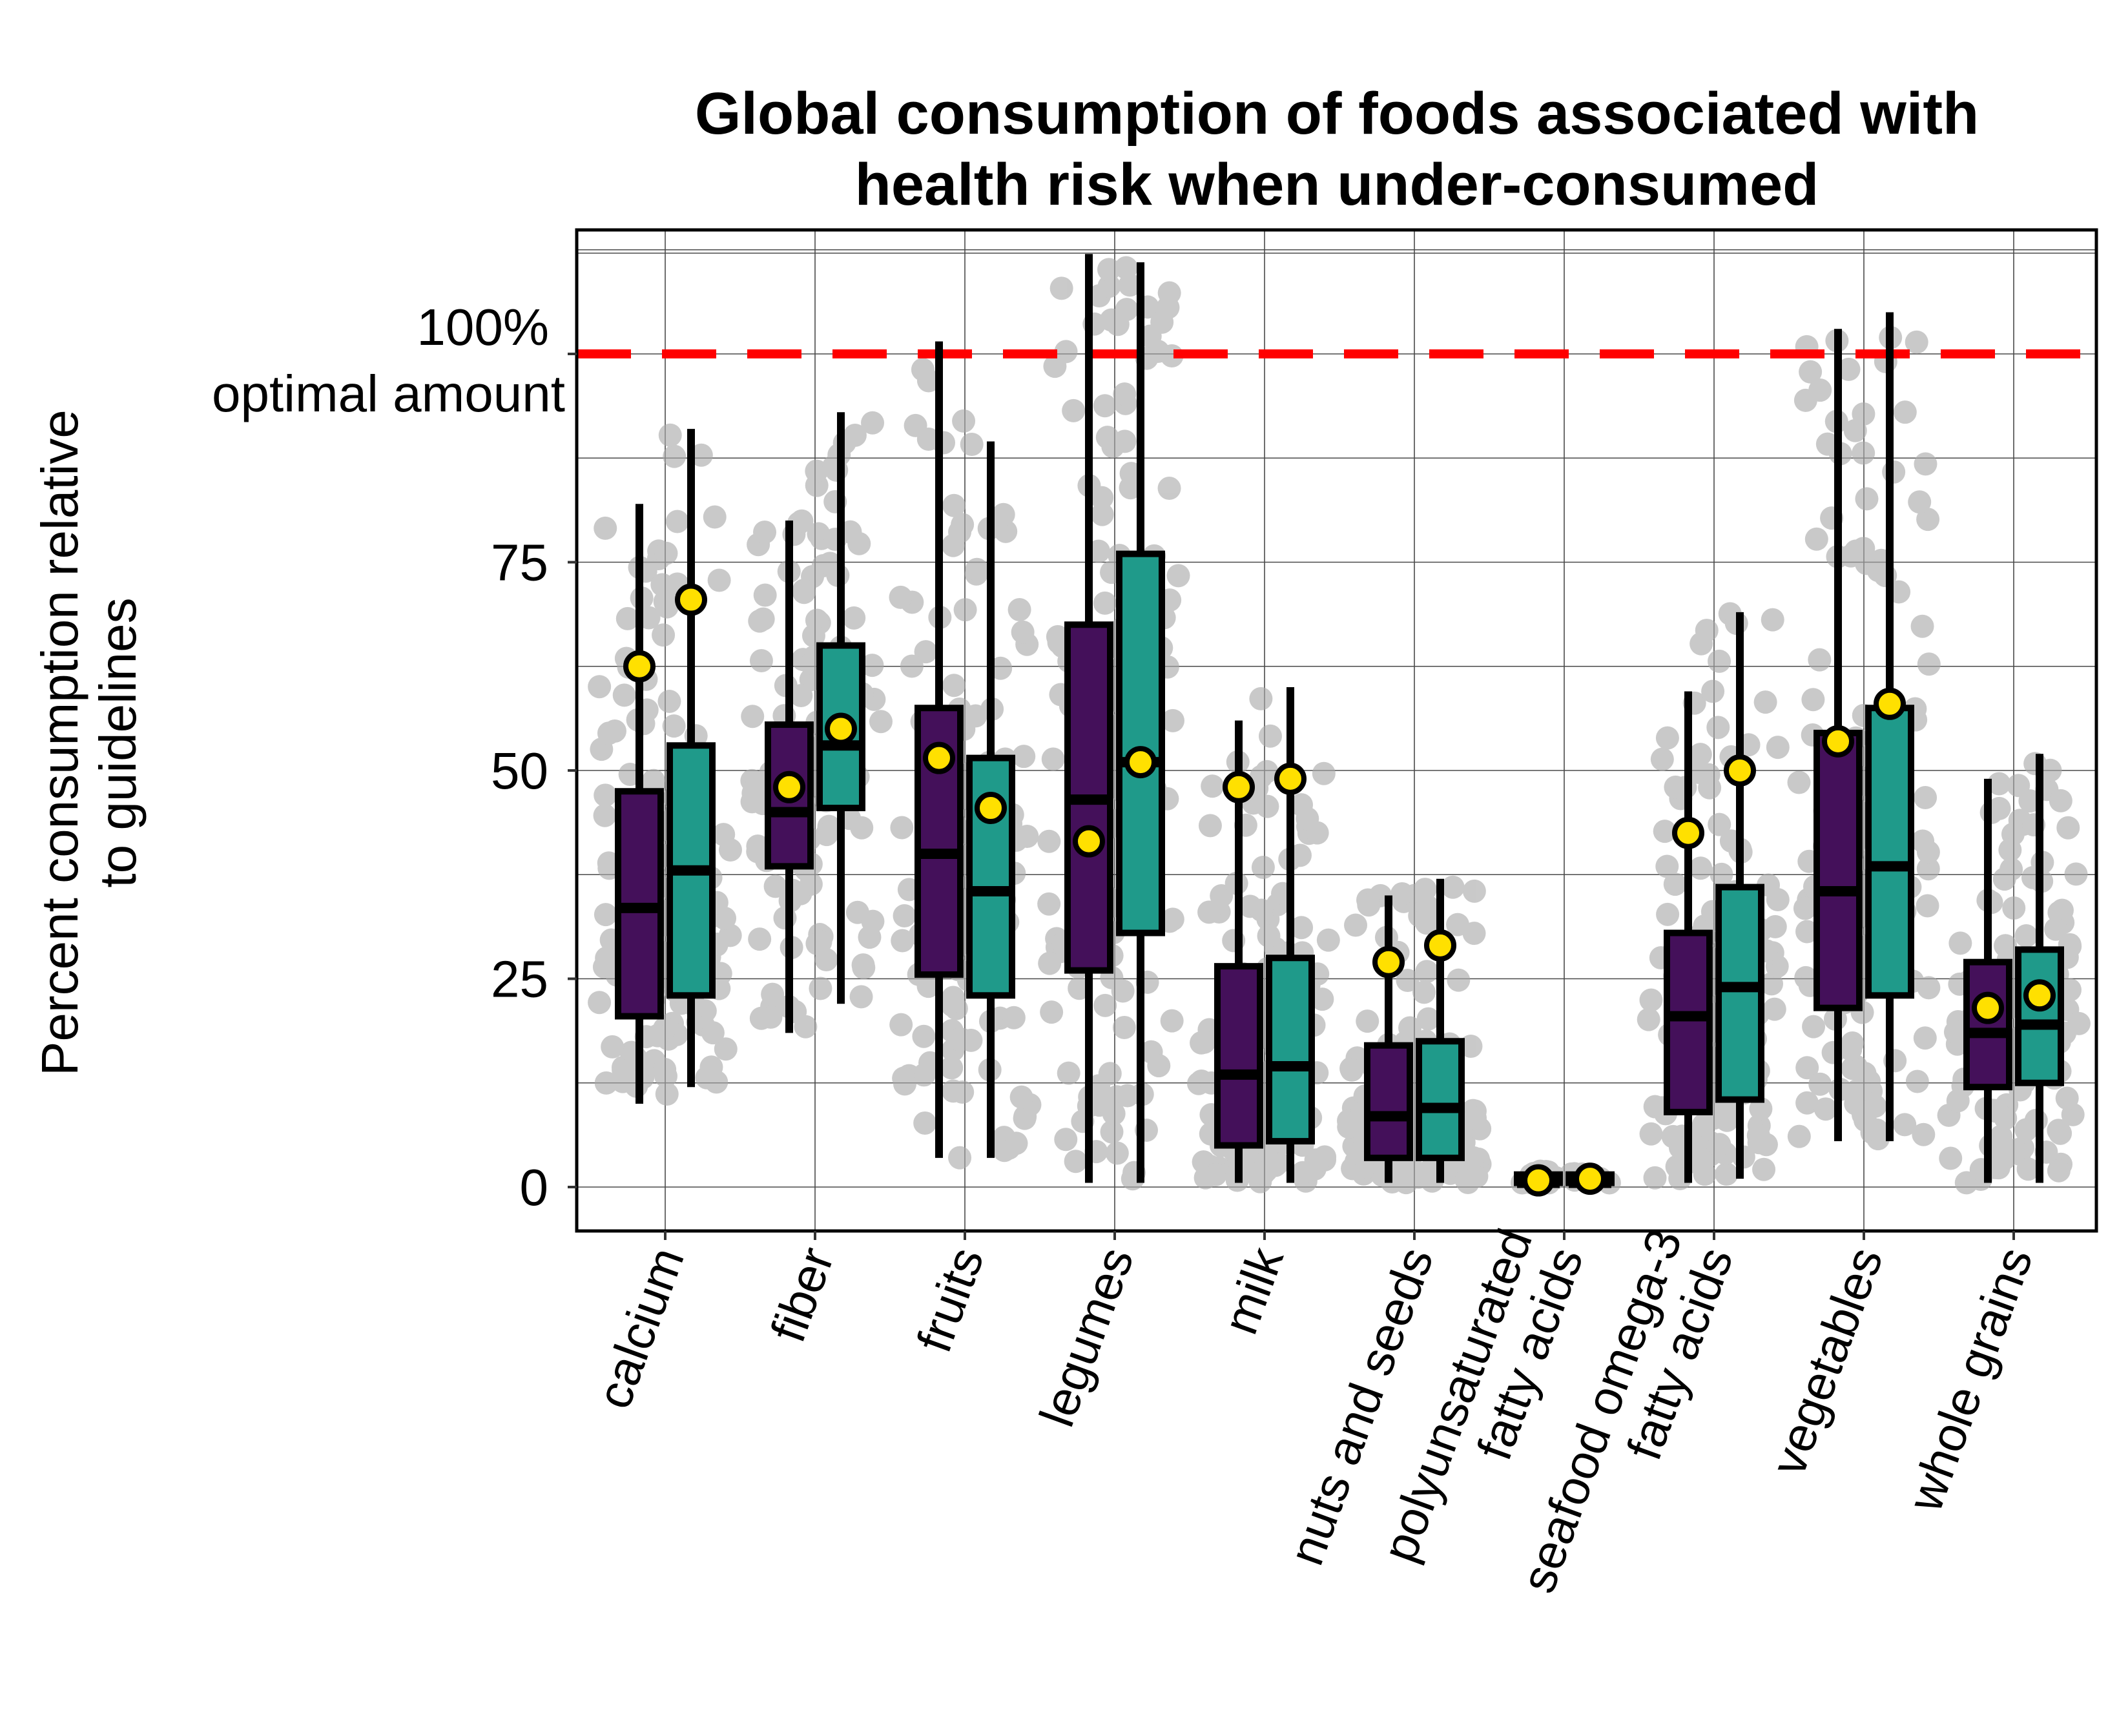 The height and width of the screenshot is (1736, 2108). What do you see at coordinates (1337, 185) in the screenshot?
I see `chart-title-line-2: health risk when under-consumed` at bounding box center [1337, 185].